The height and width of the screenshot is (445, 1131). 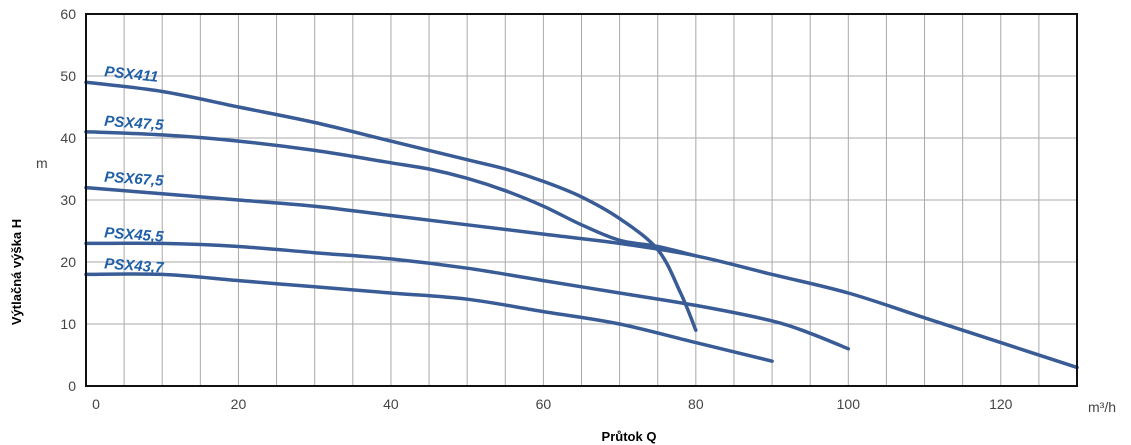 I want to click on series-label: PSX45,5, so click(x=134, y=234).